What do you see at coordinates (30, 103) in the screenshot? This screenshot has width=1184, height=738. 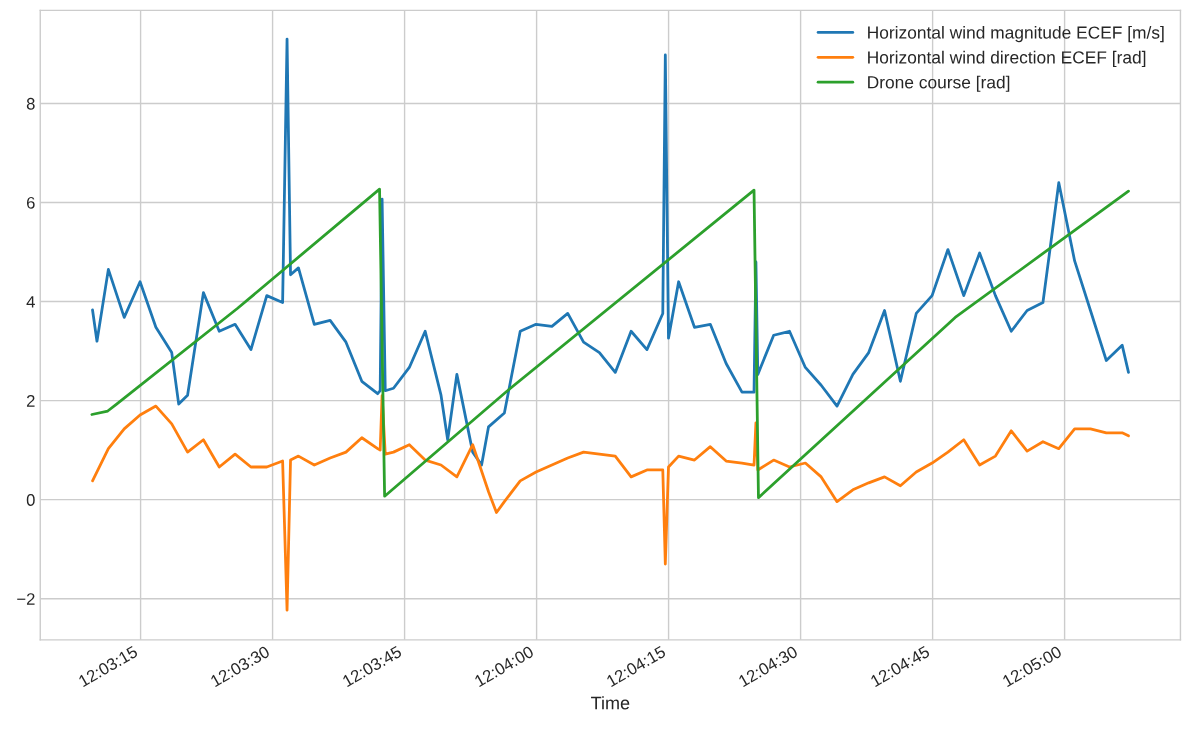 I see `y-tick-label: 8` at bounding box center [30, 103].